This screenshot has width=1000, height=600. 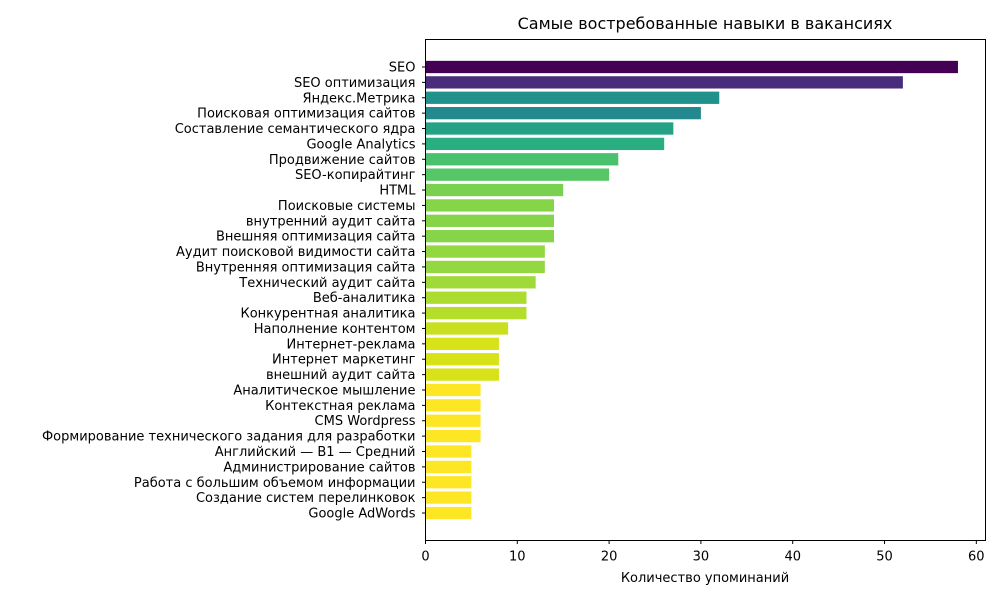 What do you see at coordinates (359, 98) in the screenshot?
I see `y-tick-label: Яндекс.Метрика` at bounding box center [359, 98].